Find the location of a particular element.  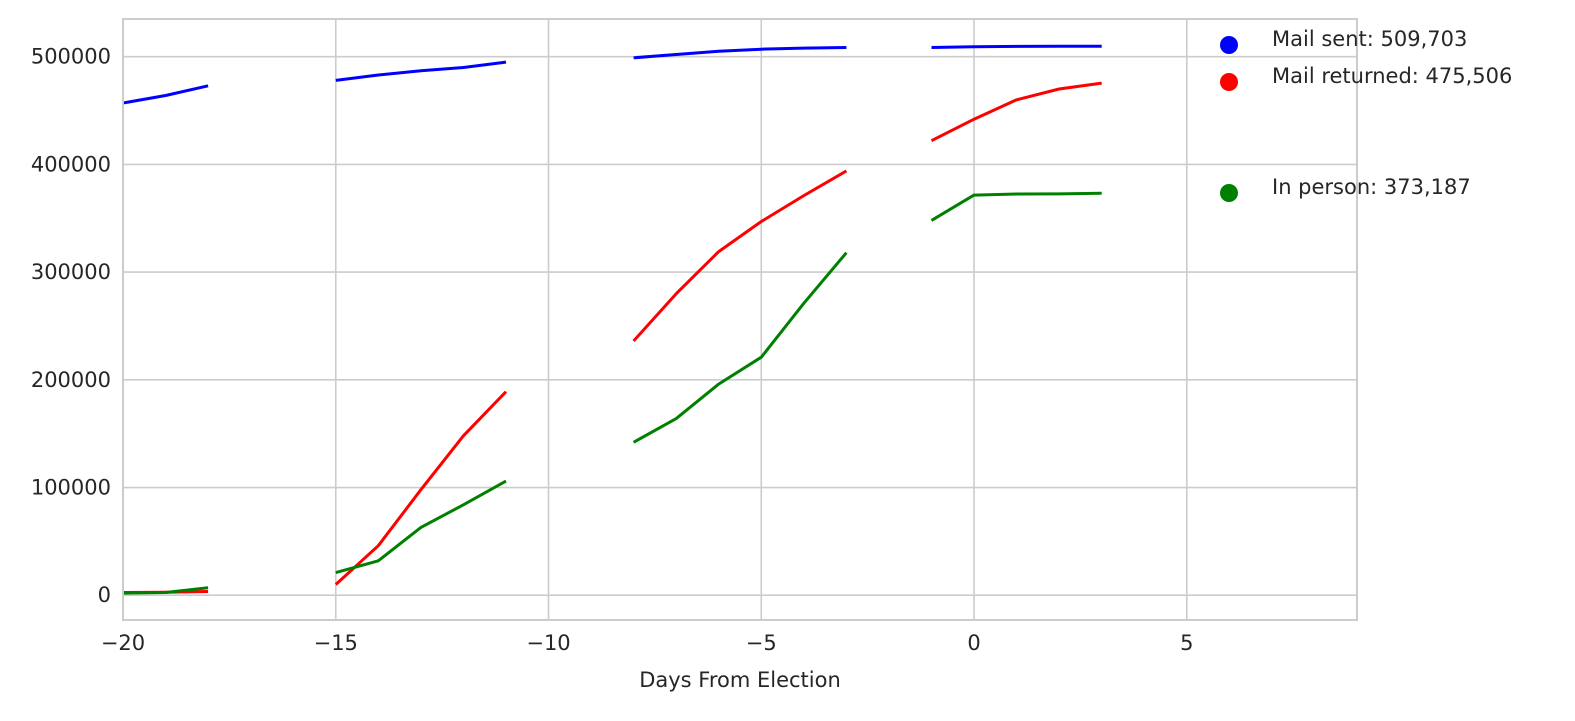

legend-label: Mail returned: 475,506 is located at coordinates (1392, 76).